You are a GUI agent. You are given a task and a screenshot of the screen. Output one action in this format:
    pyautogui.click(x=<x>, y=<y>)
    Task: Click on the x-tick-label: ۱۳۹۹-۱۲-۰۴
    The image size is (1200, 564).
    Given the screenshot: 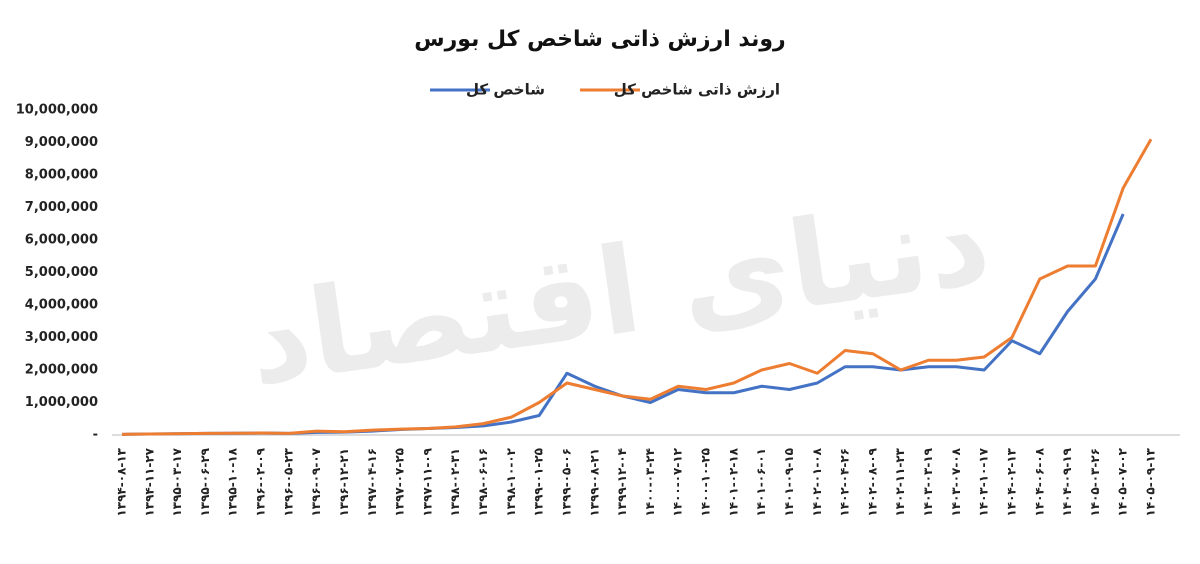 What is the action you would take?
    pyautogui.click(x=622, y=482)
    